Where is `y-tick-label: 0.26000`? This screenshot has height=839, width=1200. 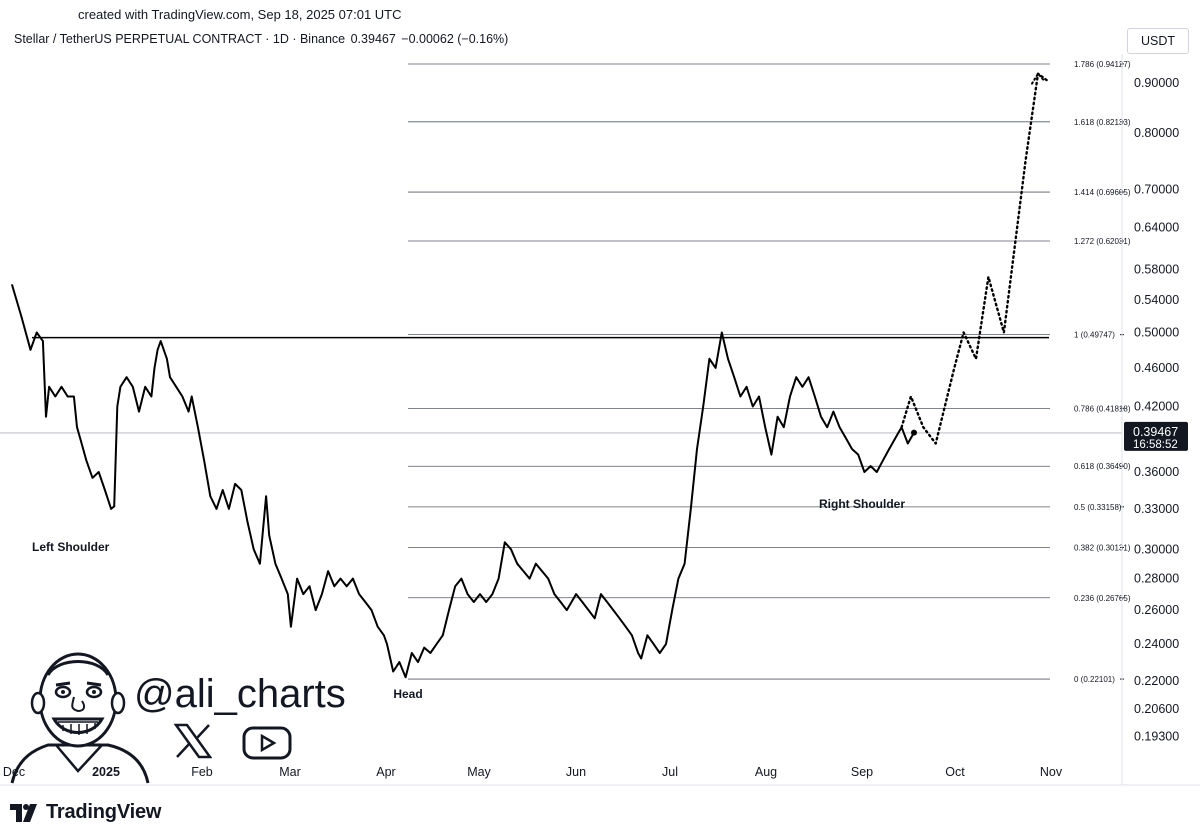
y-tick-label: 0.26000 is located at coordinates (1156, 610).